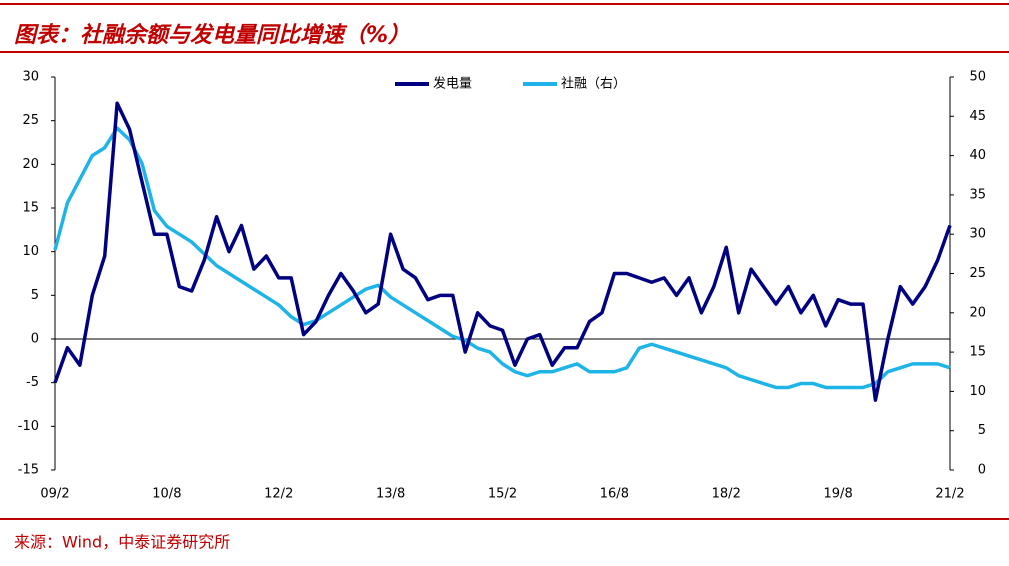 The image size is (1009, 566). I want to click on y-tick-label: -10, so click(28, 426).